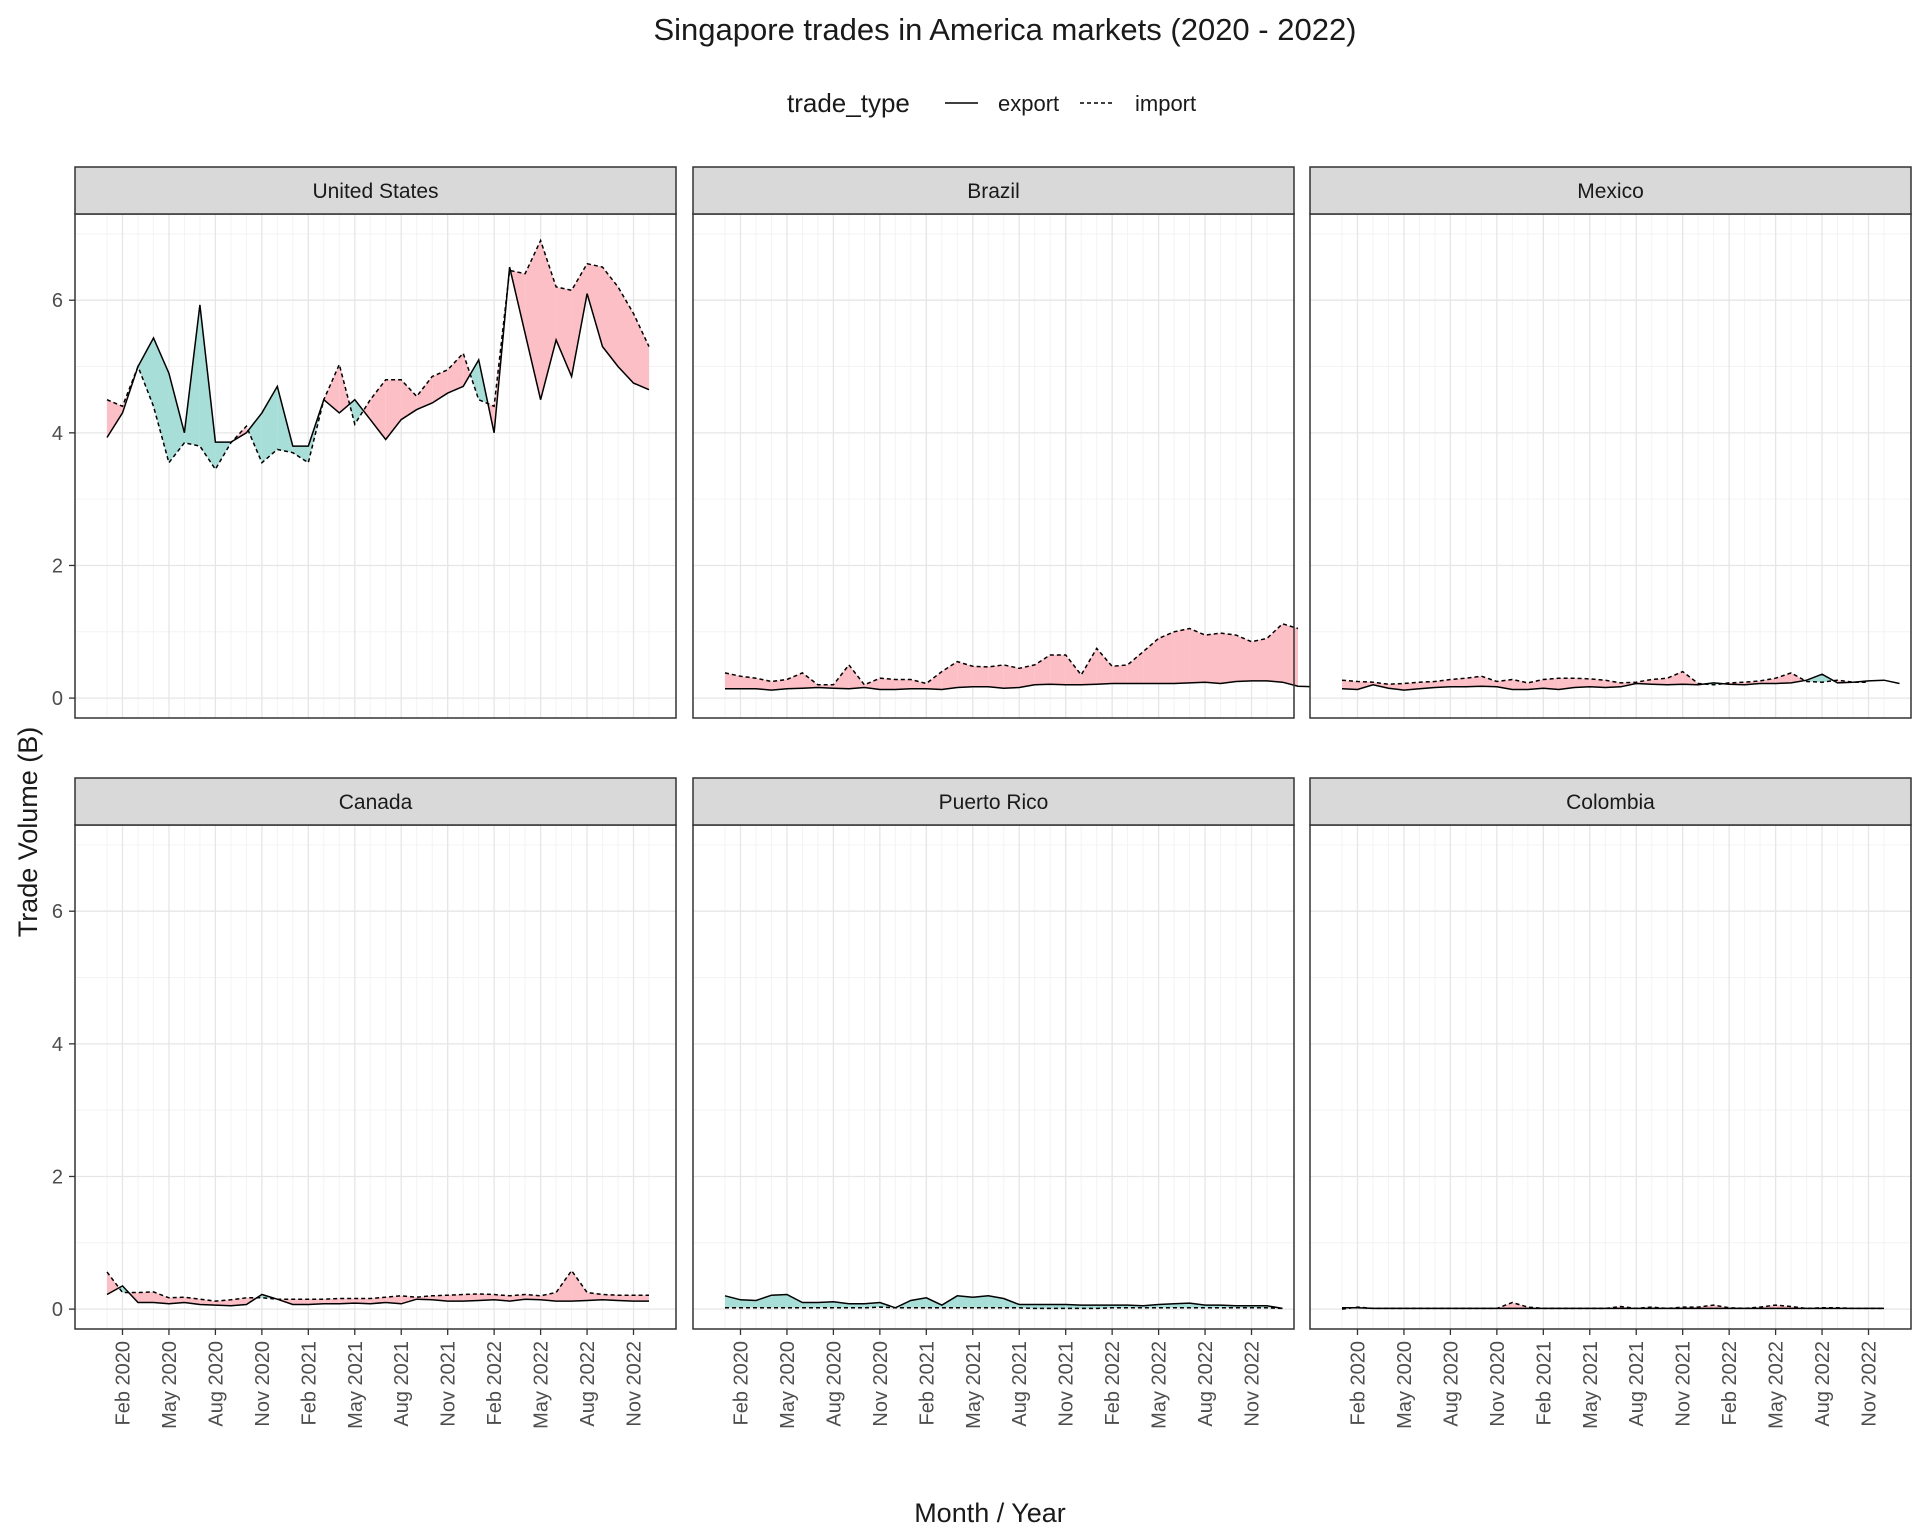  Describe the element at coordinates (1028, 103) in the screenshot. I see `legend-label-export: export` at that location.